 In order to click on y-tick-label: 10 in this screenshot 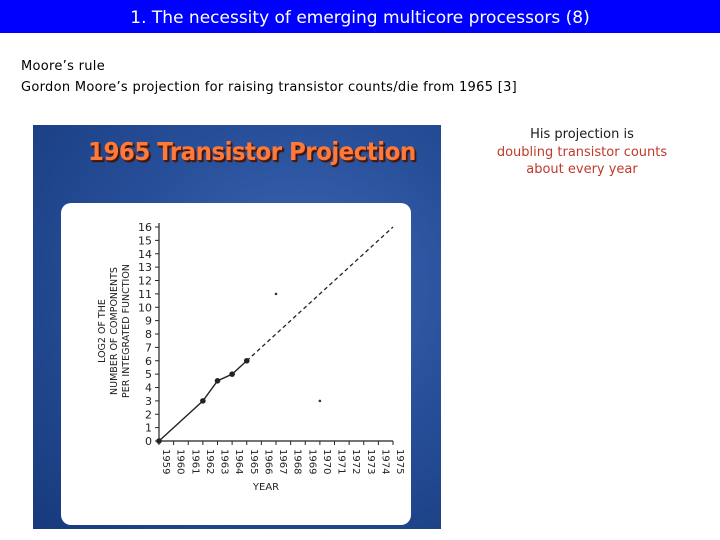, I will do `click(145, 307)`.